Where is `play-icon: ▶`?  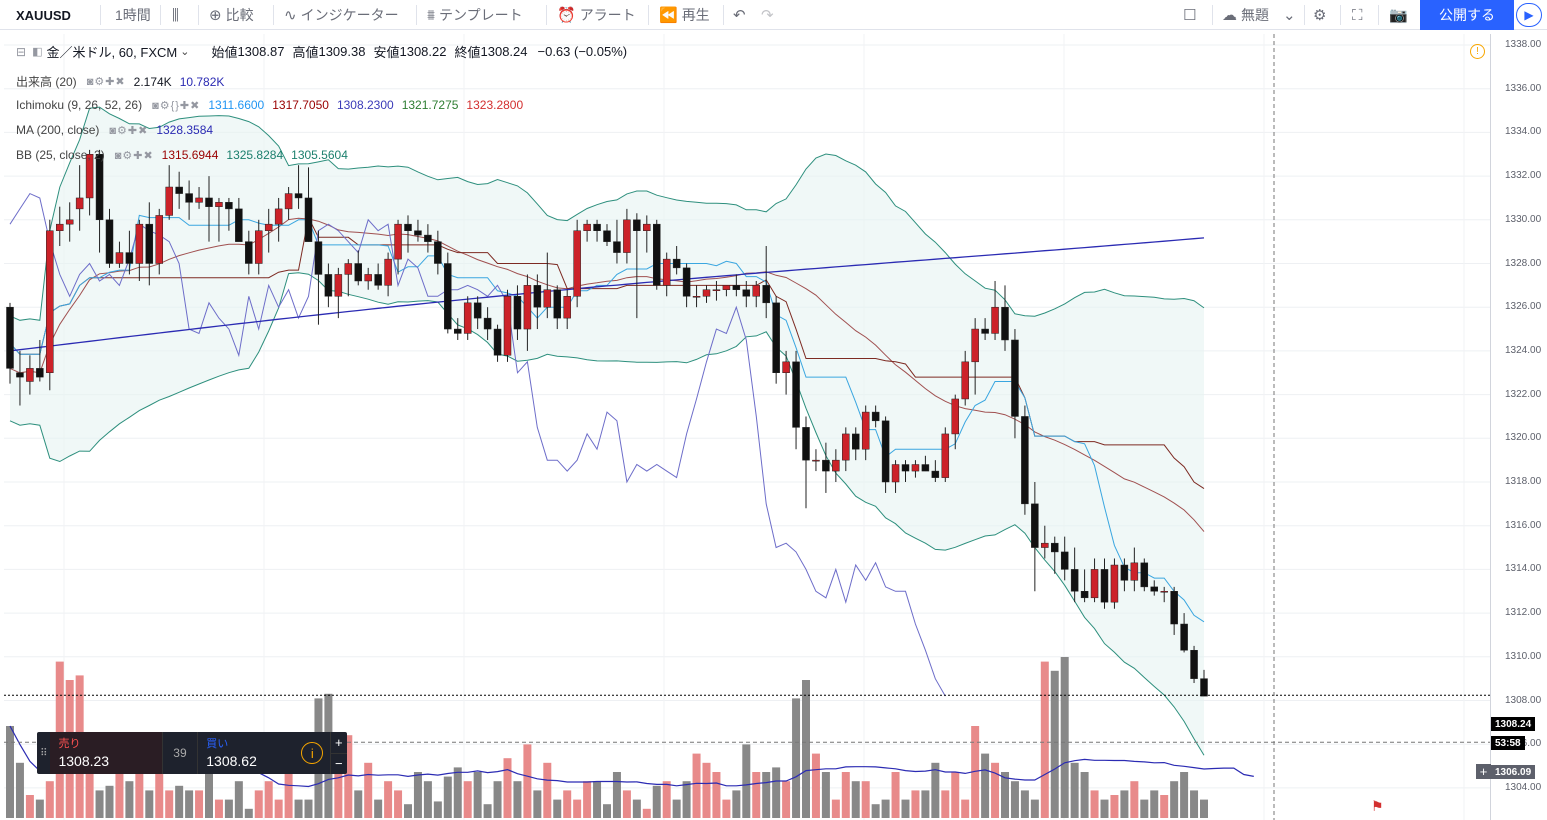
play-icon: ▶ is located at coordinates (1529, 15).